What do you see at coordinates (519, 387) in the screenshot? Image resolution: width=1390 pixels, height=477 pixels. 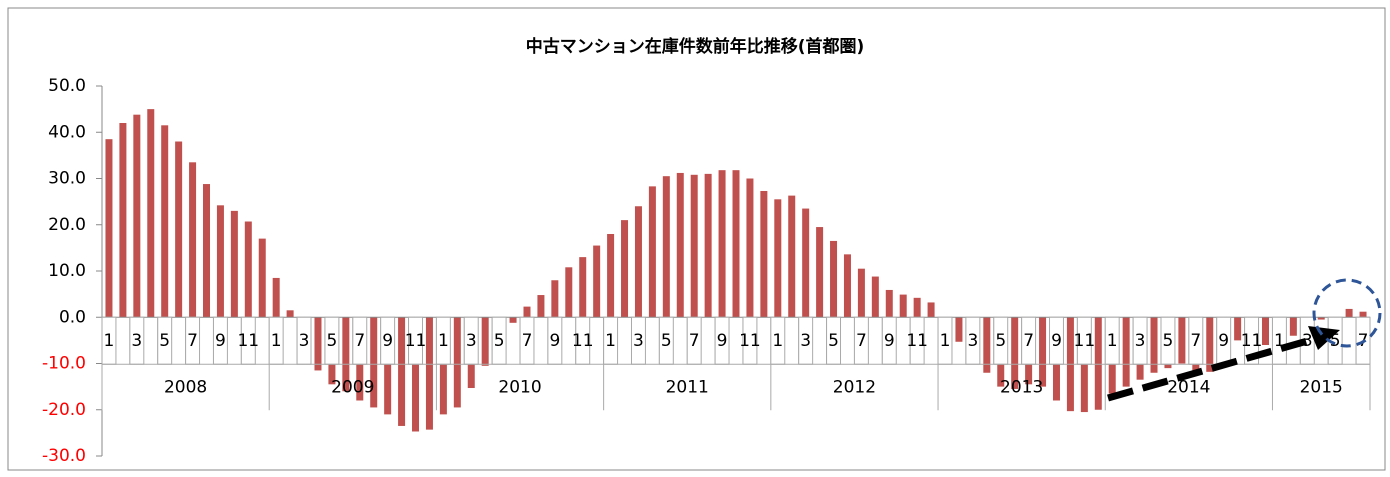 I see `year-label: 2010` at bounding box center [519, 387].